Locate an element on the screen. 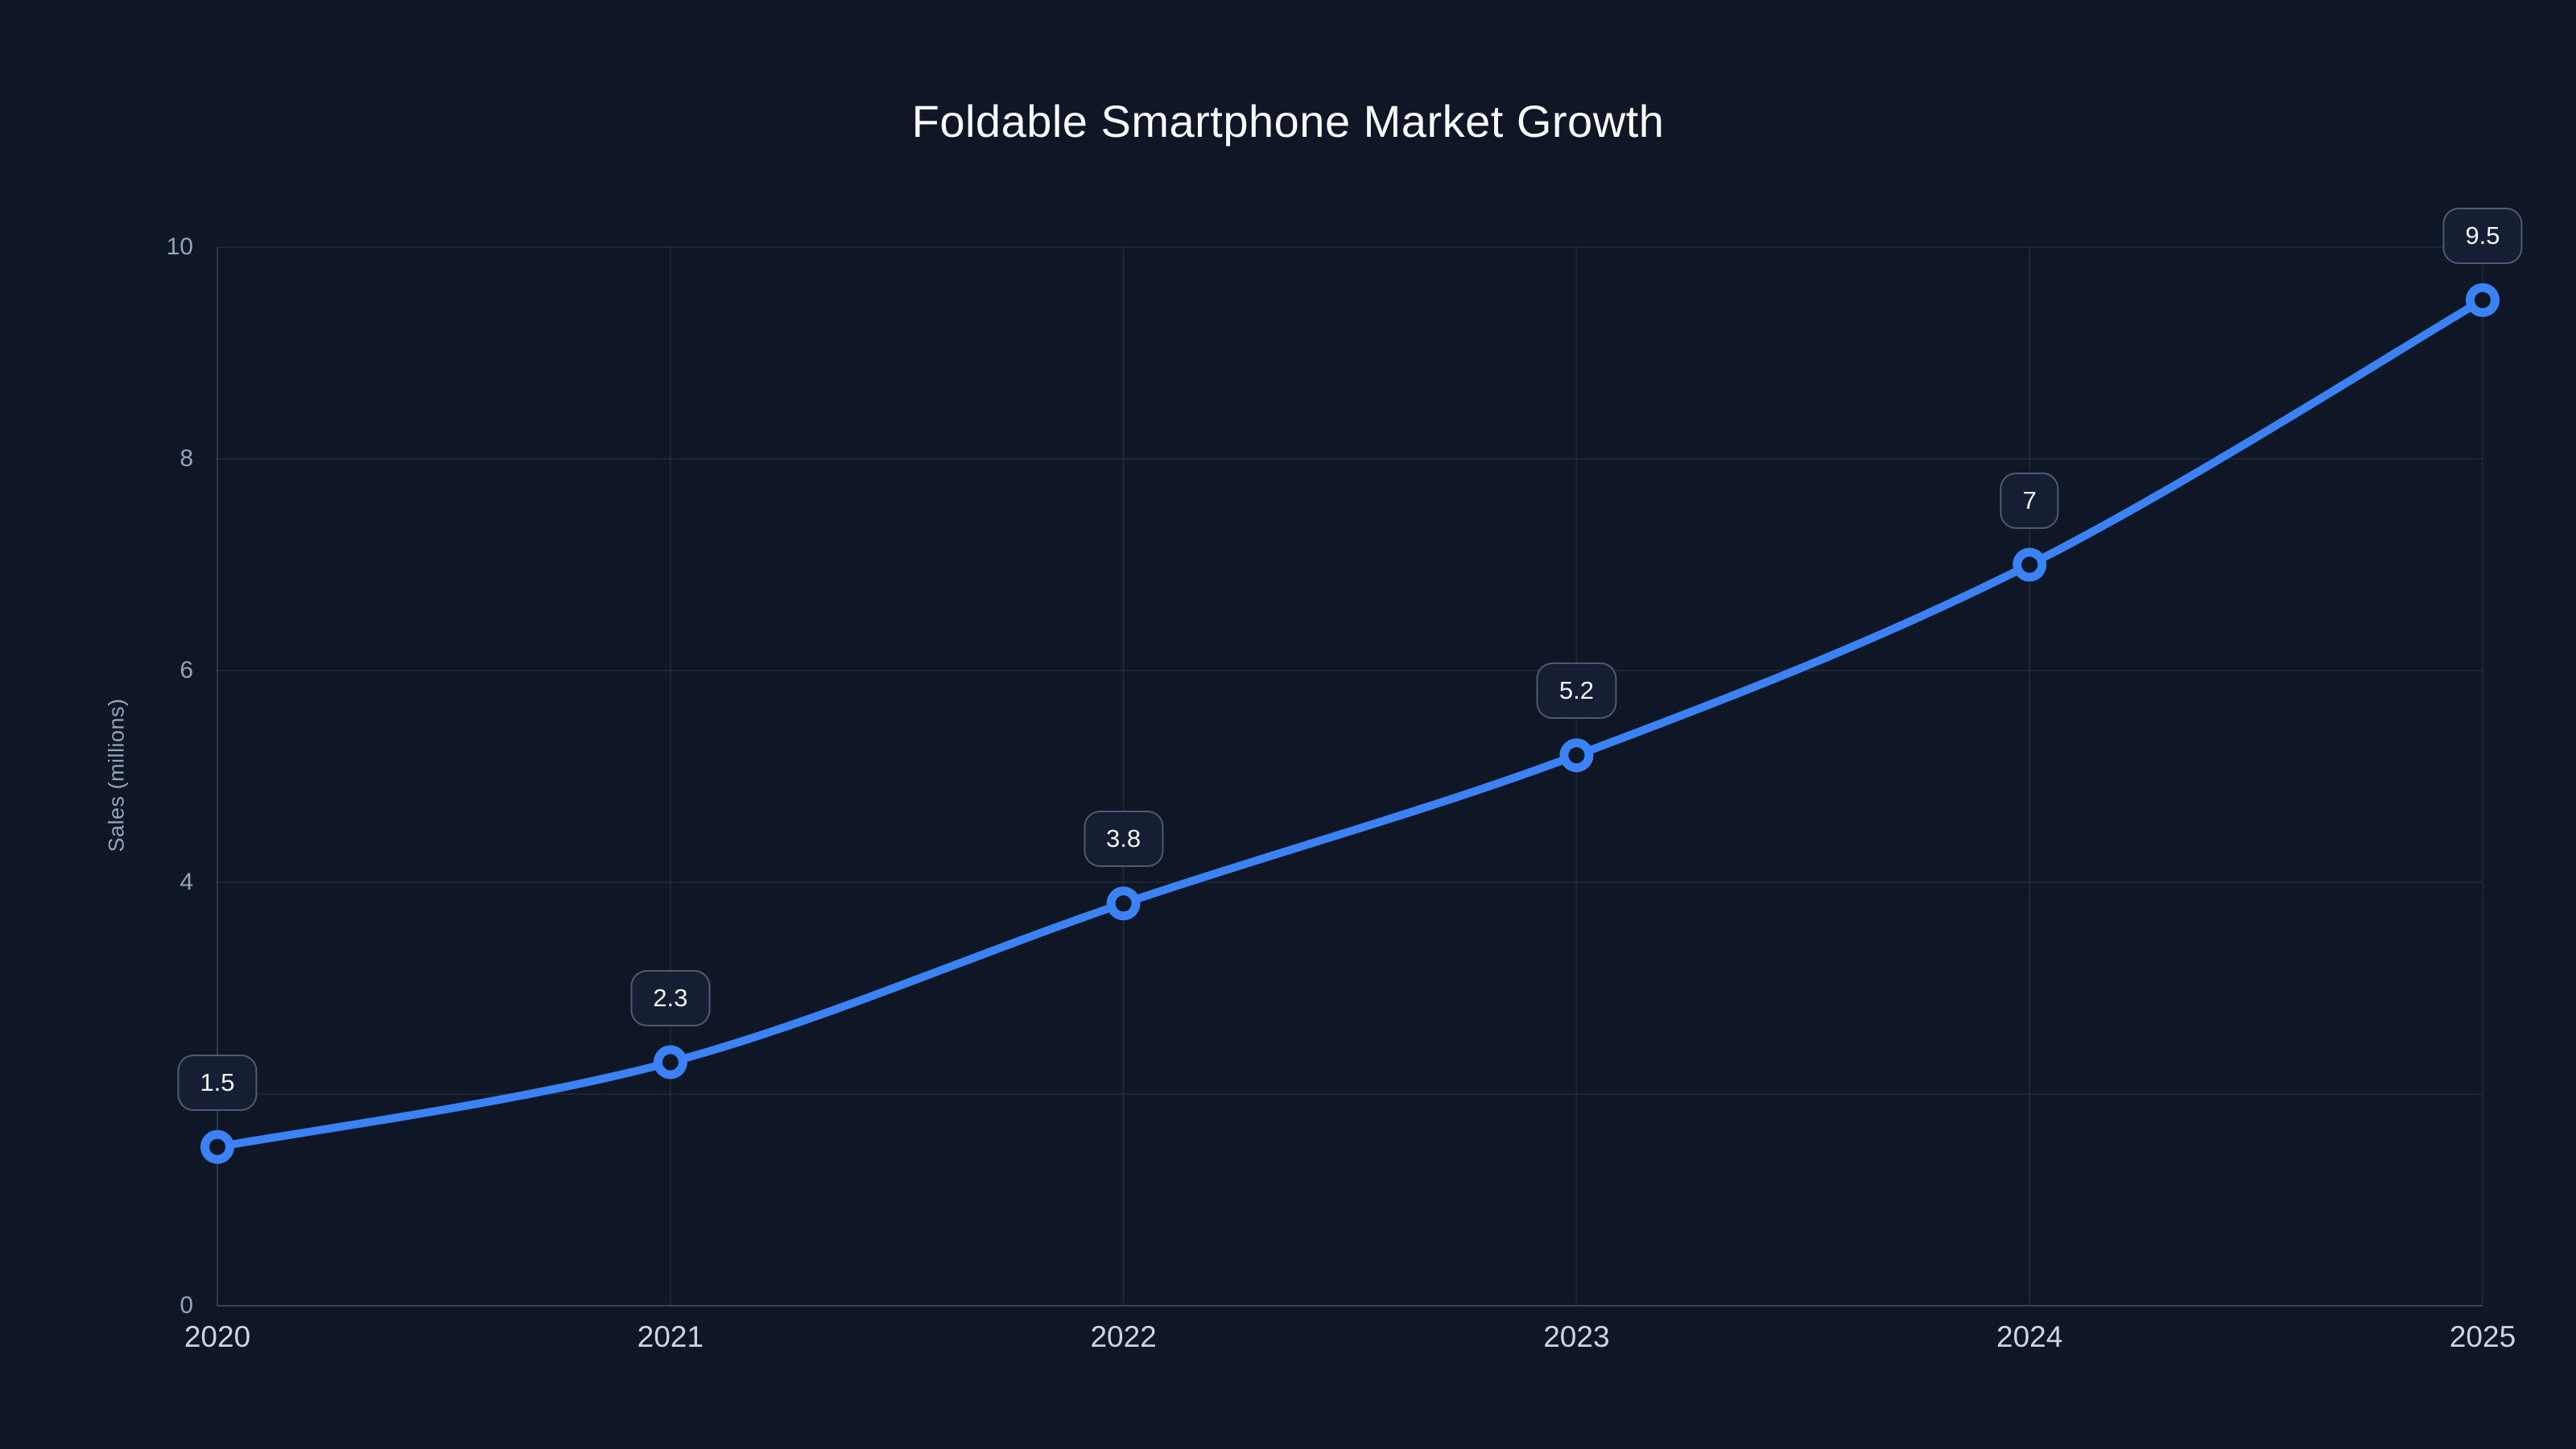 The height and width of the screenshot is (1449, 2576). data-point-marker-2021 is located at coordinates (670, 1062).